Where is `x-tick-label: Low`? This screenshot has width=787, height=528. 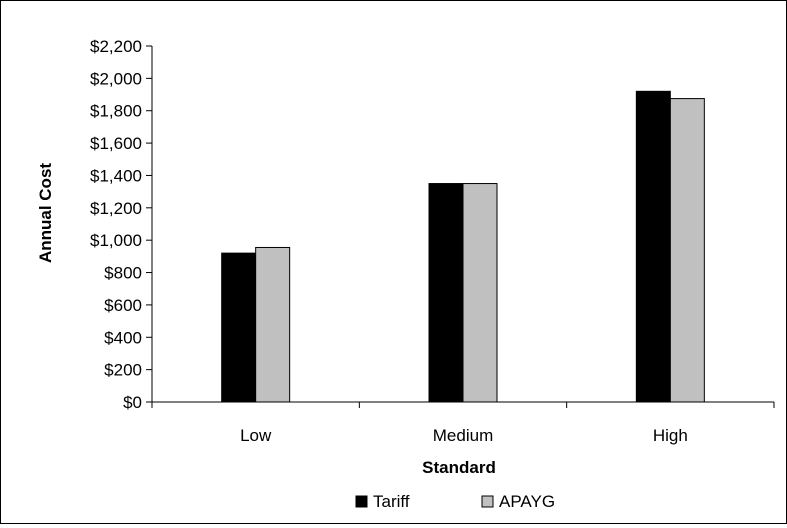
x-tick-label: Low is located at coordinates (256, 435).